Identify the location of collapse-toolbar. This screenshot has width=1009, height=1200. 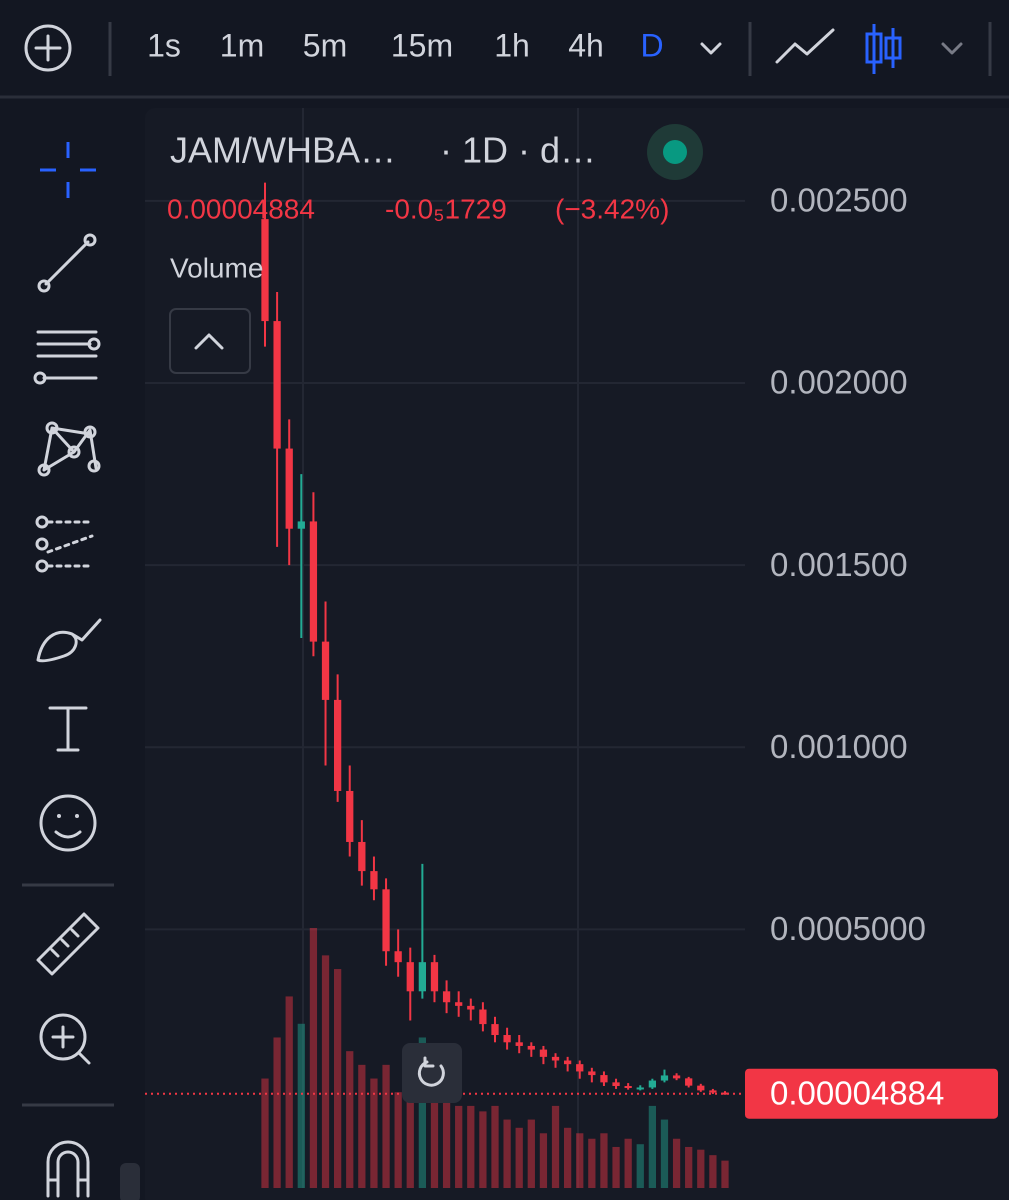
(130, 1181).